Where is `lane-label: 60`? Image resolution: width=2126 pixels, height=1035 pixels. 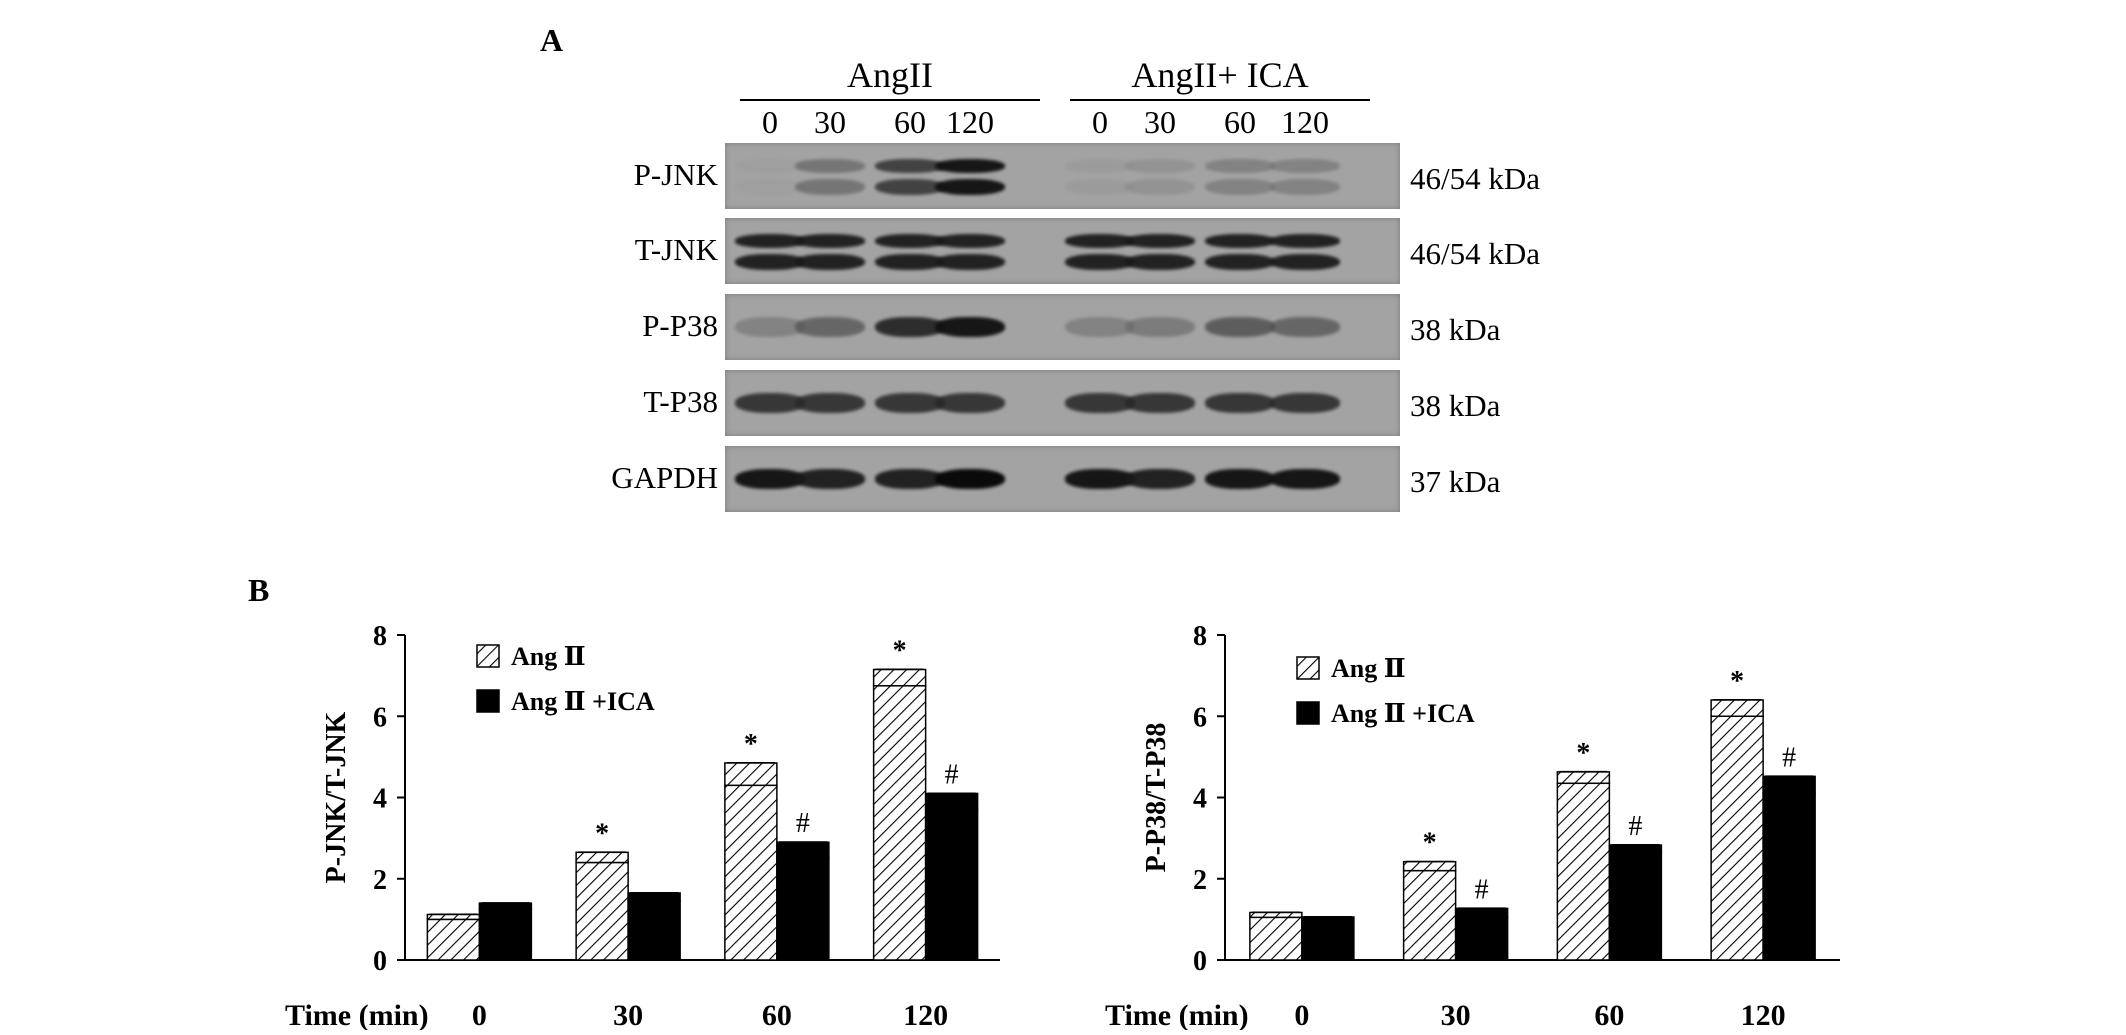
lane-label: 60 is located at coordinates (910, 122).